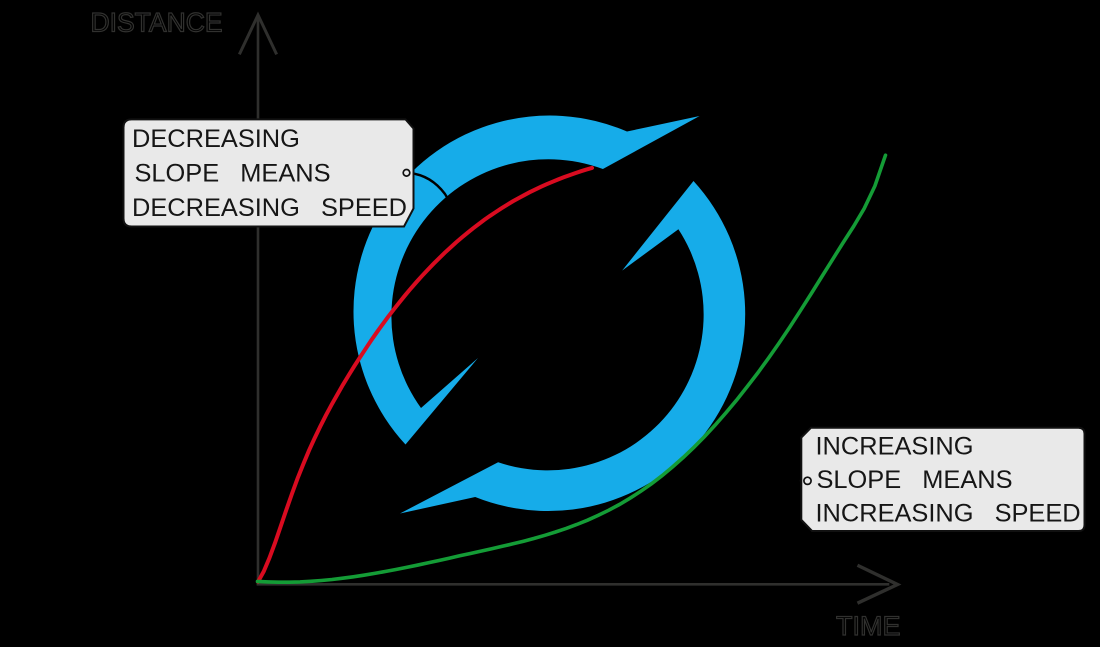  What do you see at coordinates (269, 208) in the screenshot?
I see `svg-text: DECREASING SPEED` at bounding box center [269, 208].